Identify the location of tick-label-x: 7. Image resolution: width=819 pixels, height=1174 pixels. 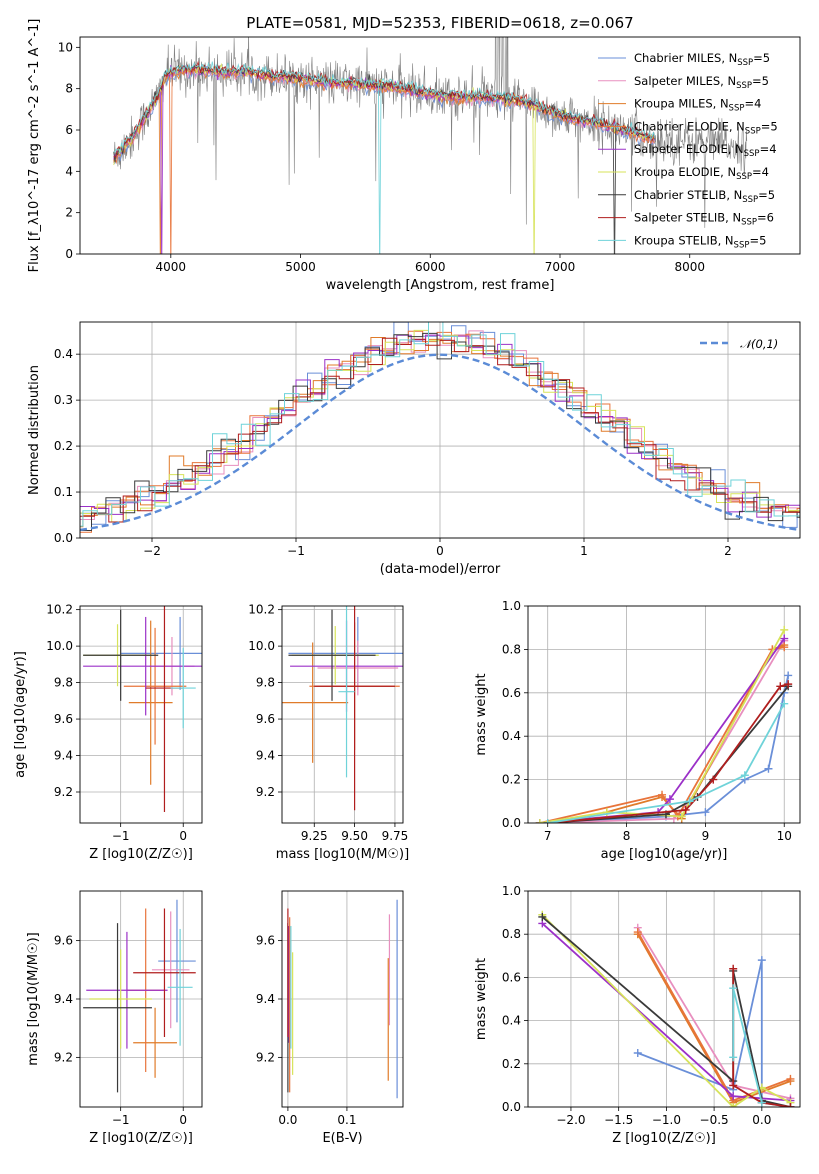
(548, 836).